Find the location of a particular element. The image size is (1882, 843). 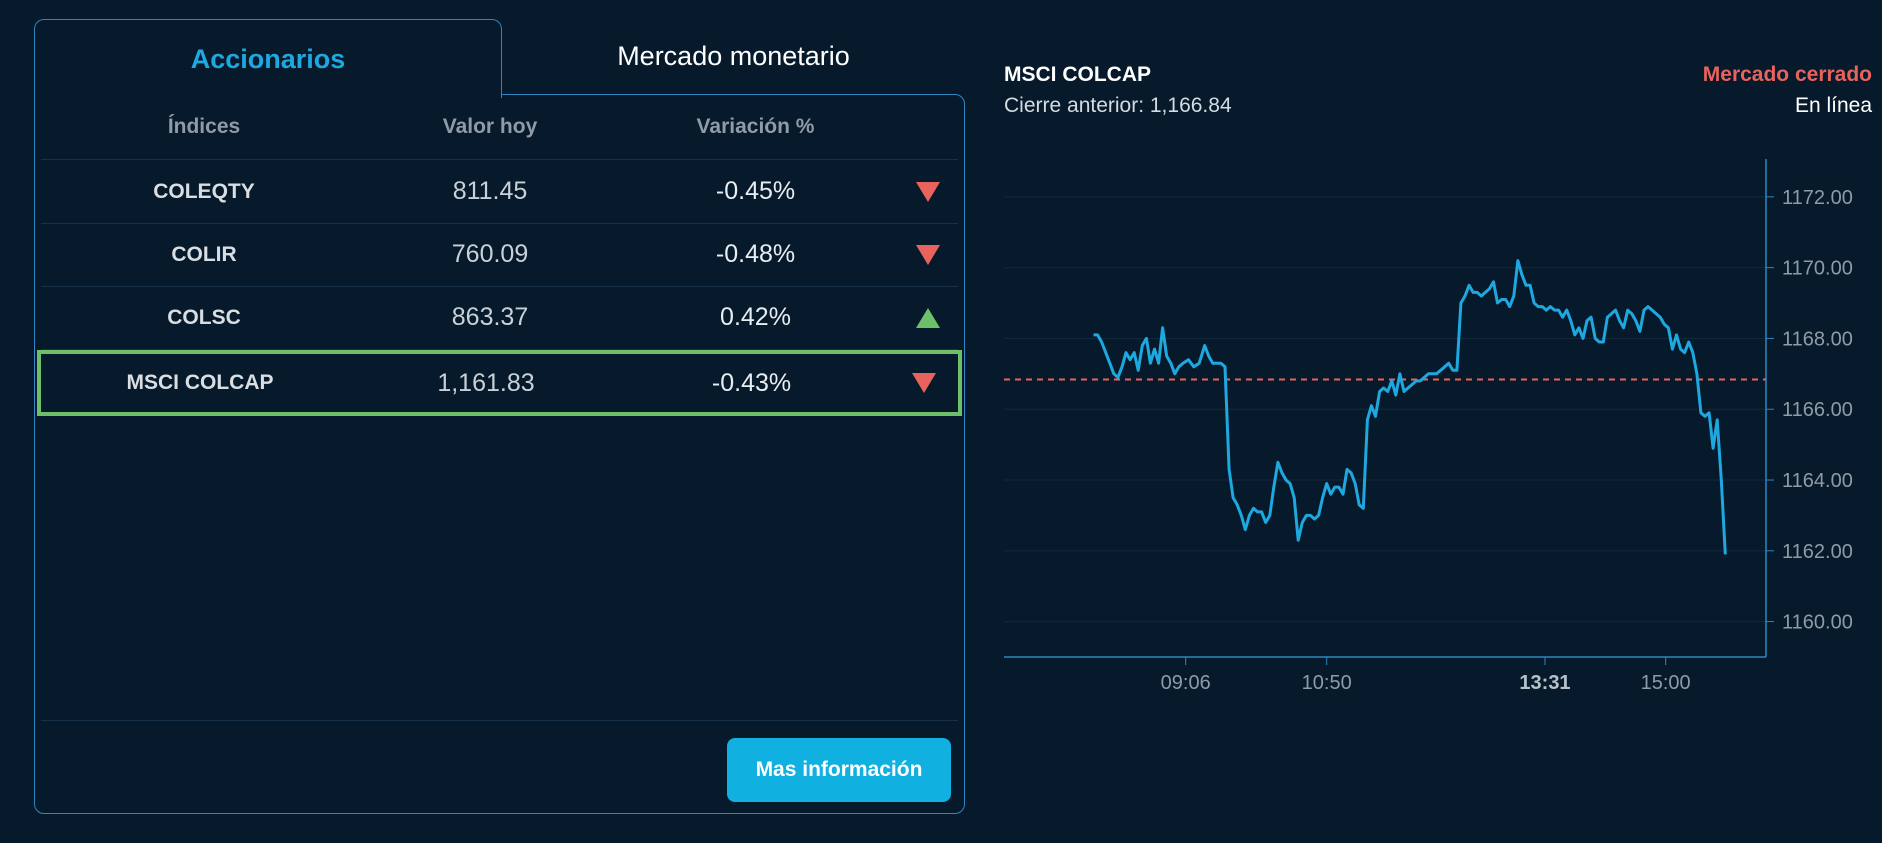

table-row: COLIR 760.09 -0.48% is located at coordinates (499, 255).